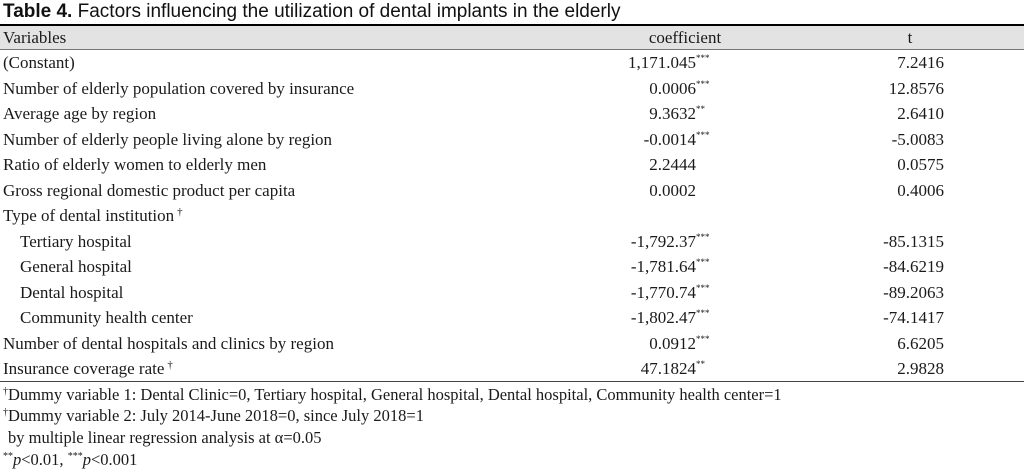  I want to click on variable-label: Tertiary hospital, so click(76, 241).